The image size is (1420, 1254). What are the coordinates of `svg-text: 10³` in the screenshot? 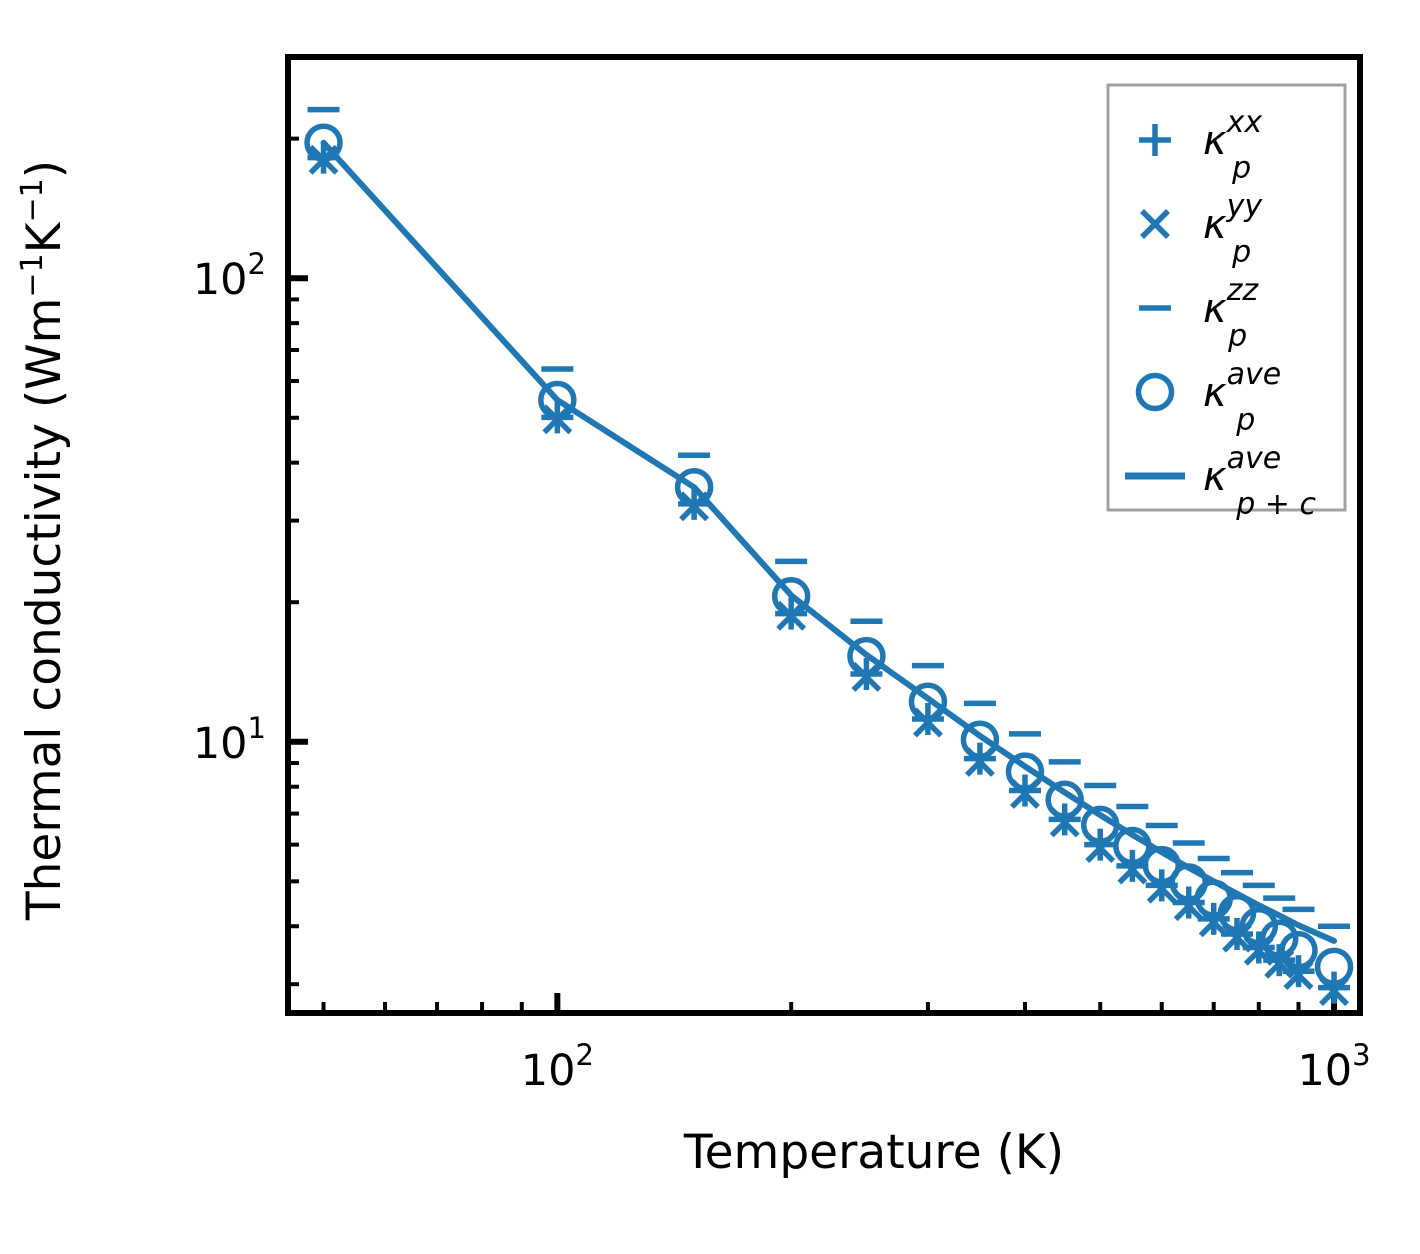 It's located at (1333, 1067).